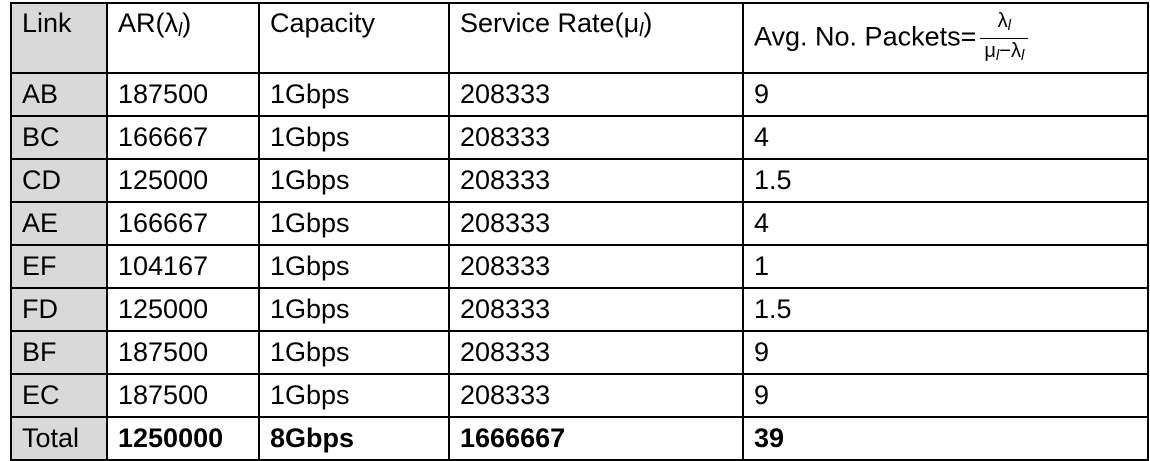  I want to click on header-service: Service Rate(μl), so click(596, 38).